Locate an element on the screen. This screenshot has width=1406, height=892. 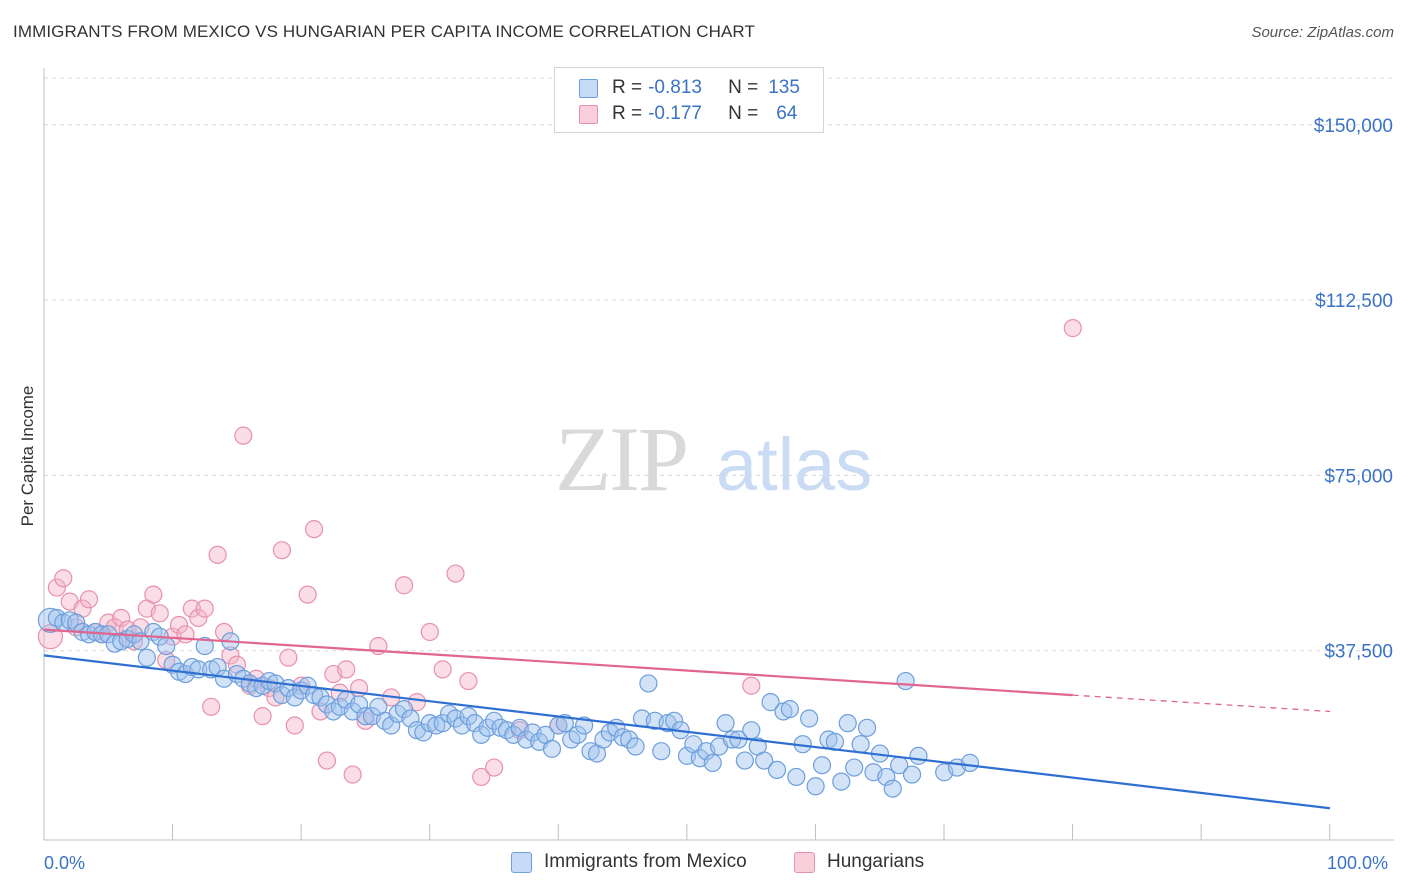
series-immigrants-from-mexico is located at coordinates (508, 702).